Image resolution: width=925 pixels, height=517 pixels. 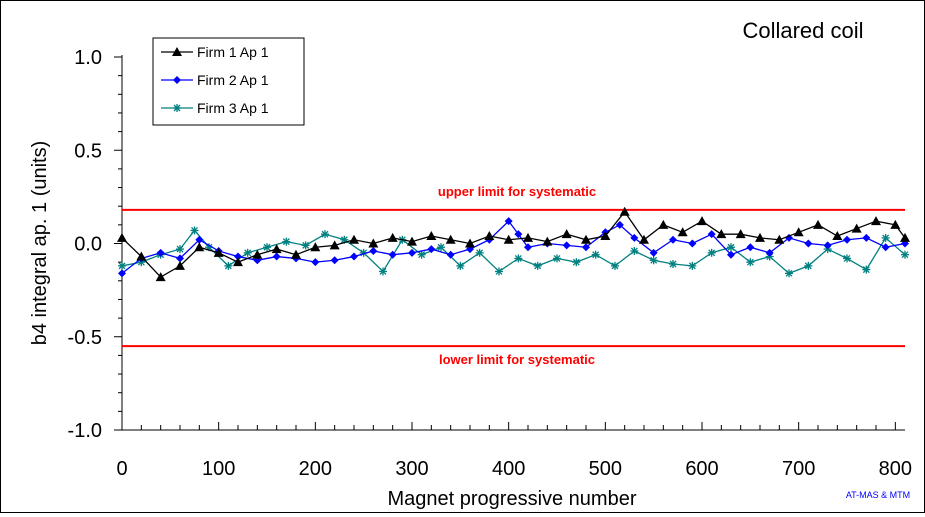 I want to click on y-axis-label: b4 integral ap. 1 (units), so click(x=40, y=243).